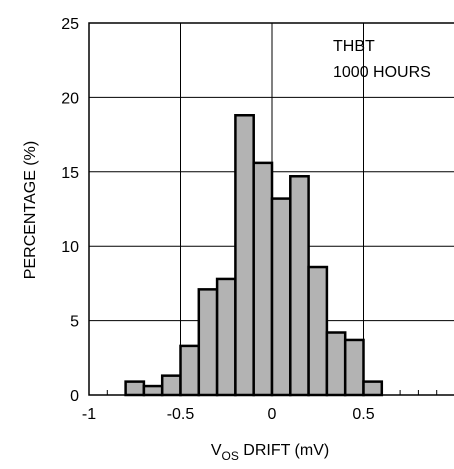  Describe the element at coordinates (216, 450) in the screenshot. I see `x-axis-label-prefix: V` at that location.